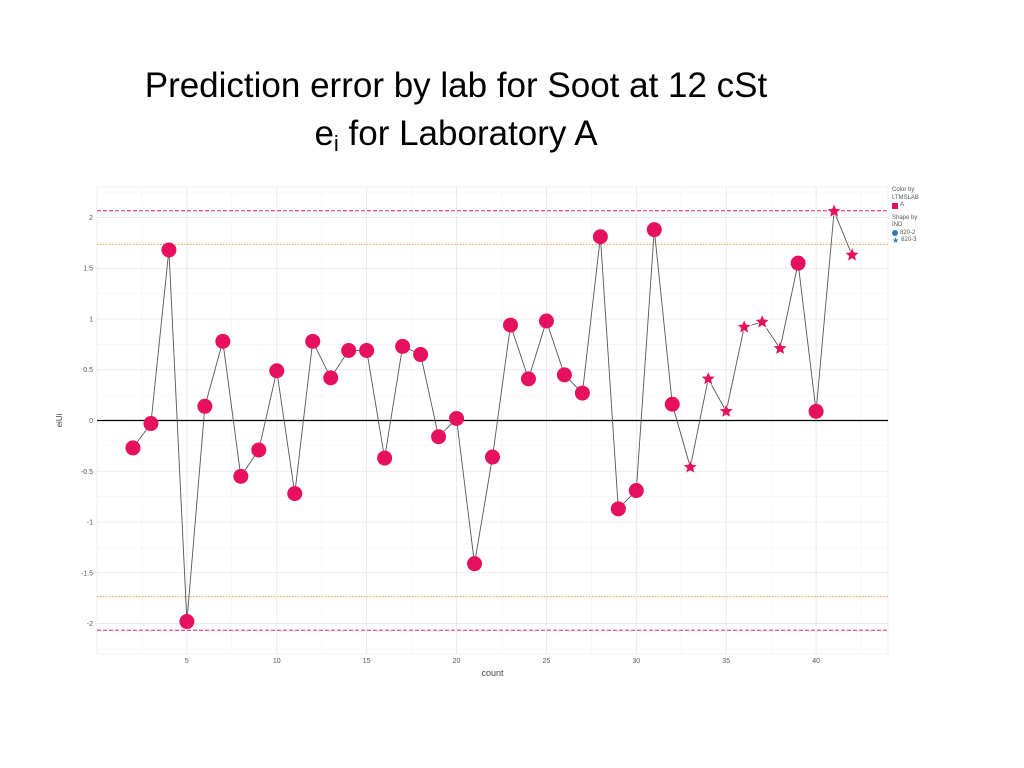  I want to click on y-axis-label: eiUi, so click(59, 420).